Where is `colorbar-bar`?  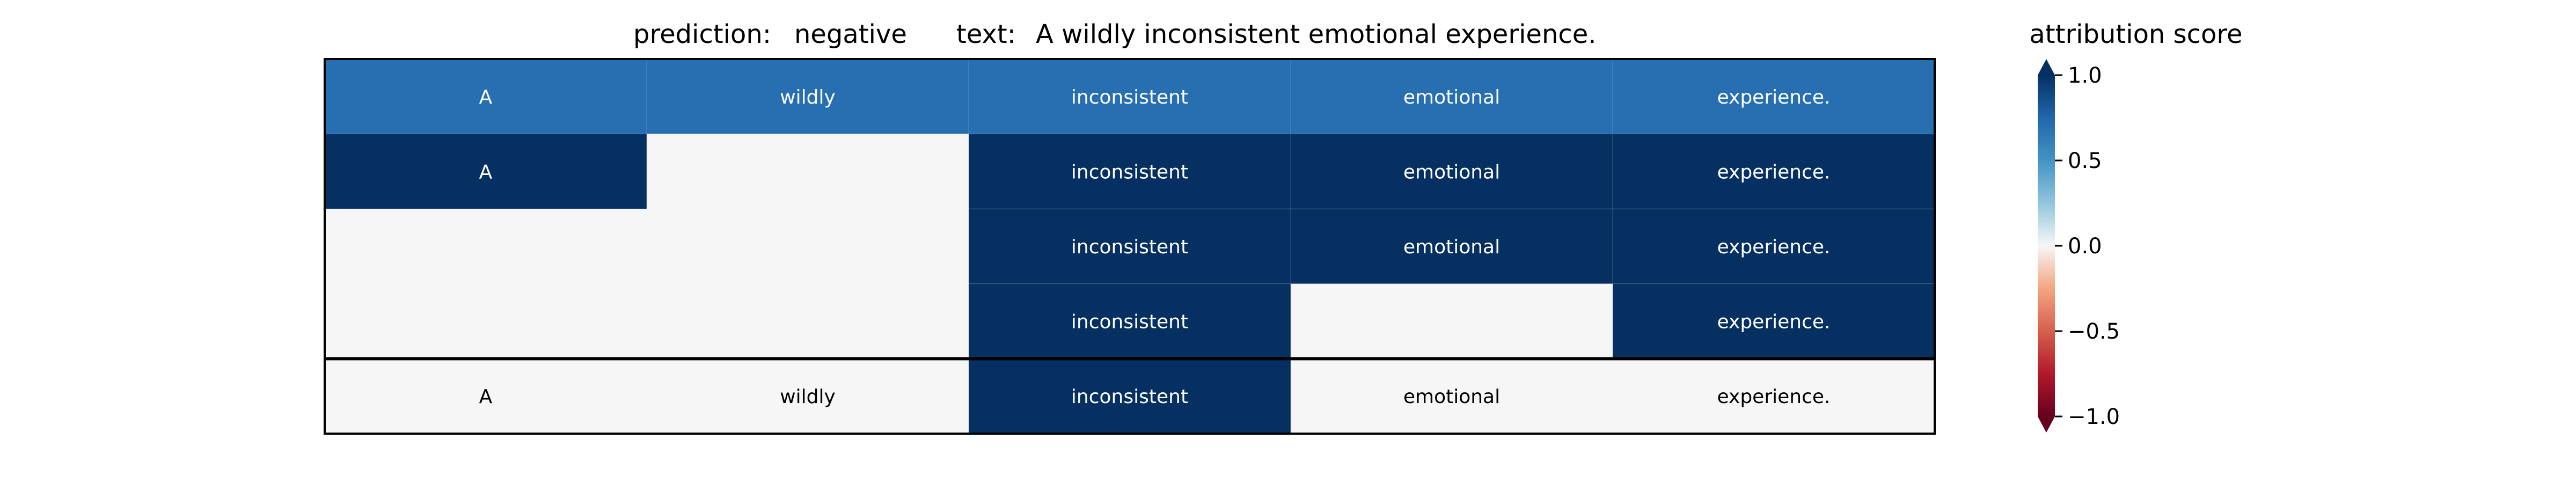 colorbar-bar is located at coordinates (2046, 245).